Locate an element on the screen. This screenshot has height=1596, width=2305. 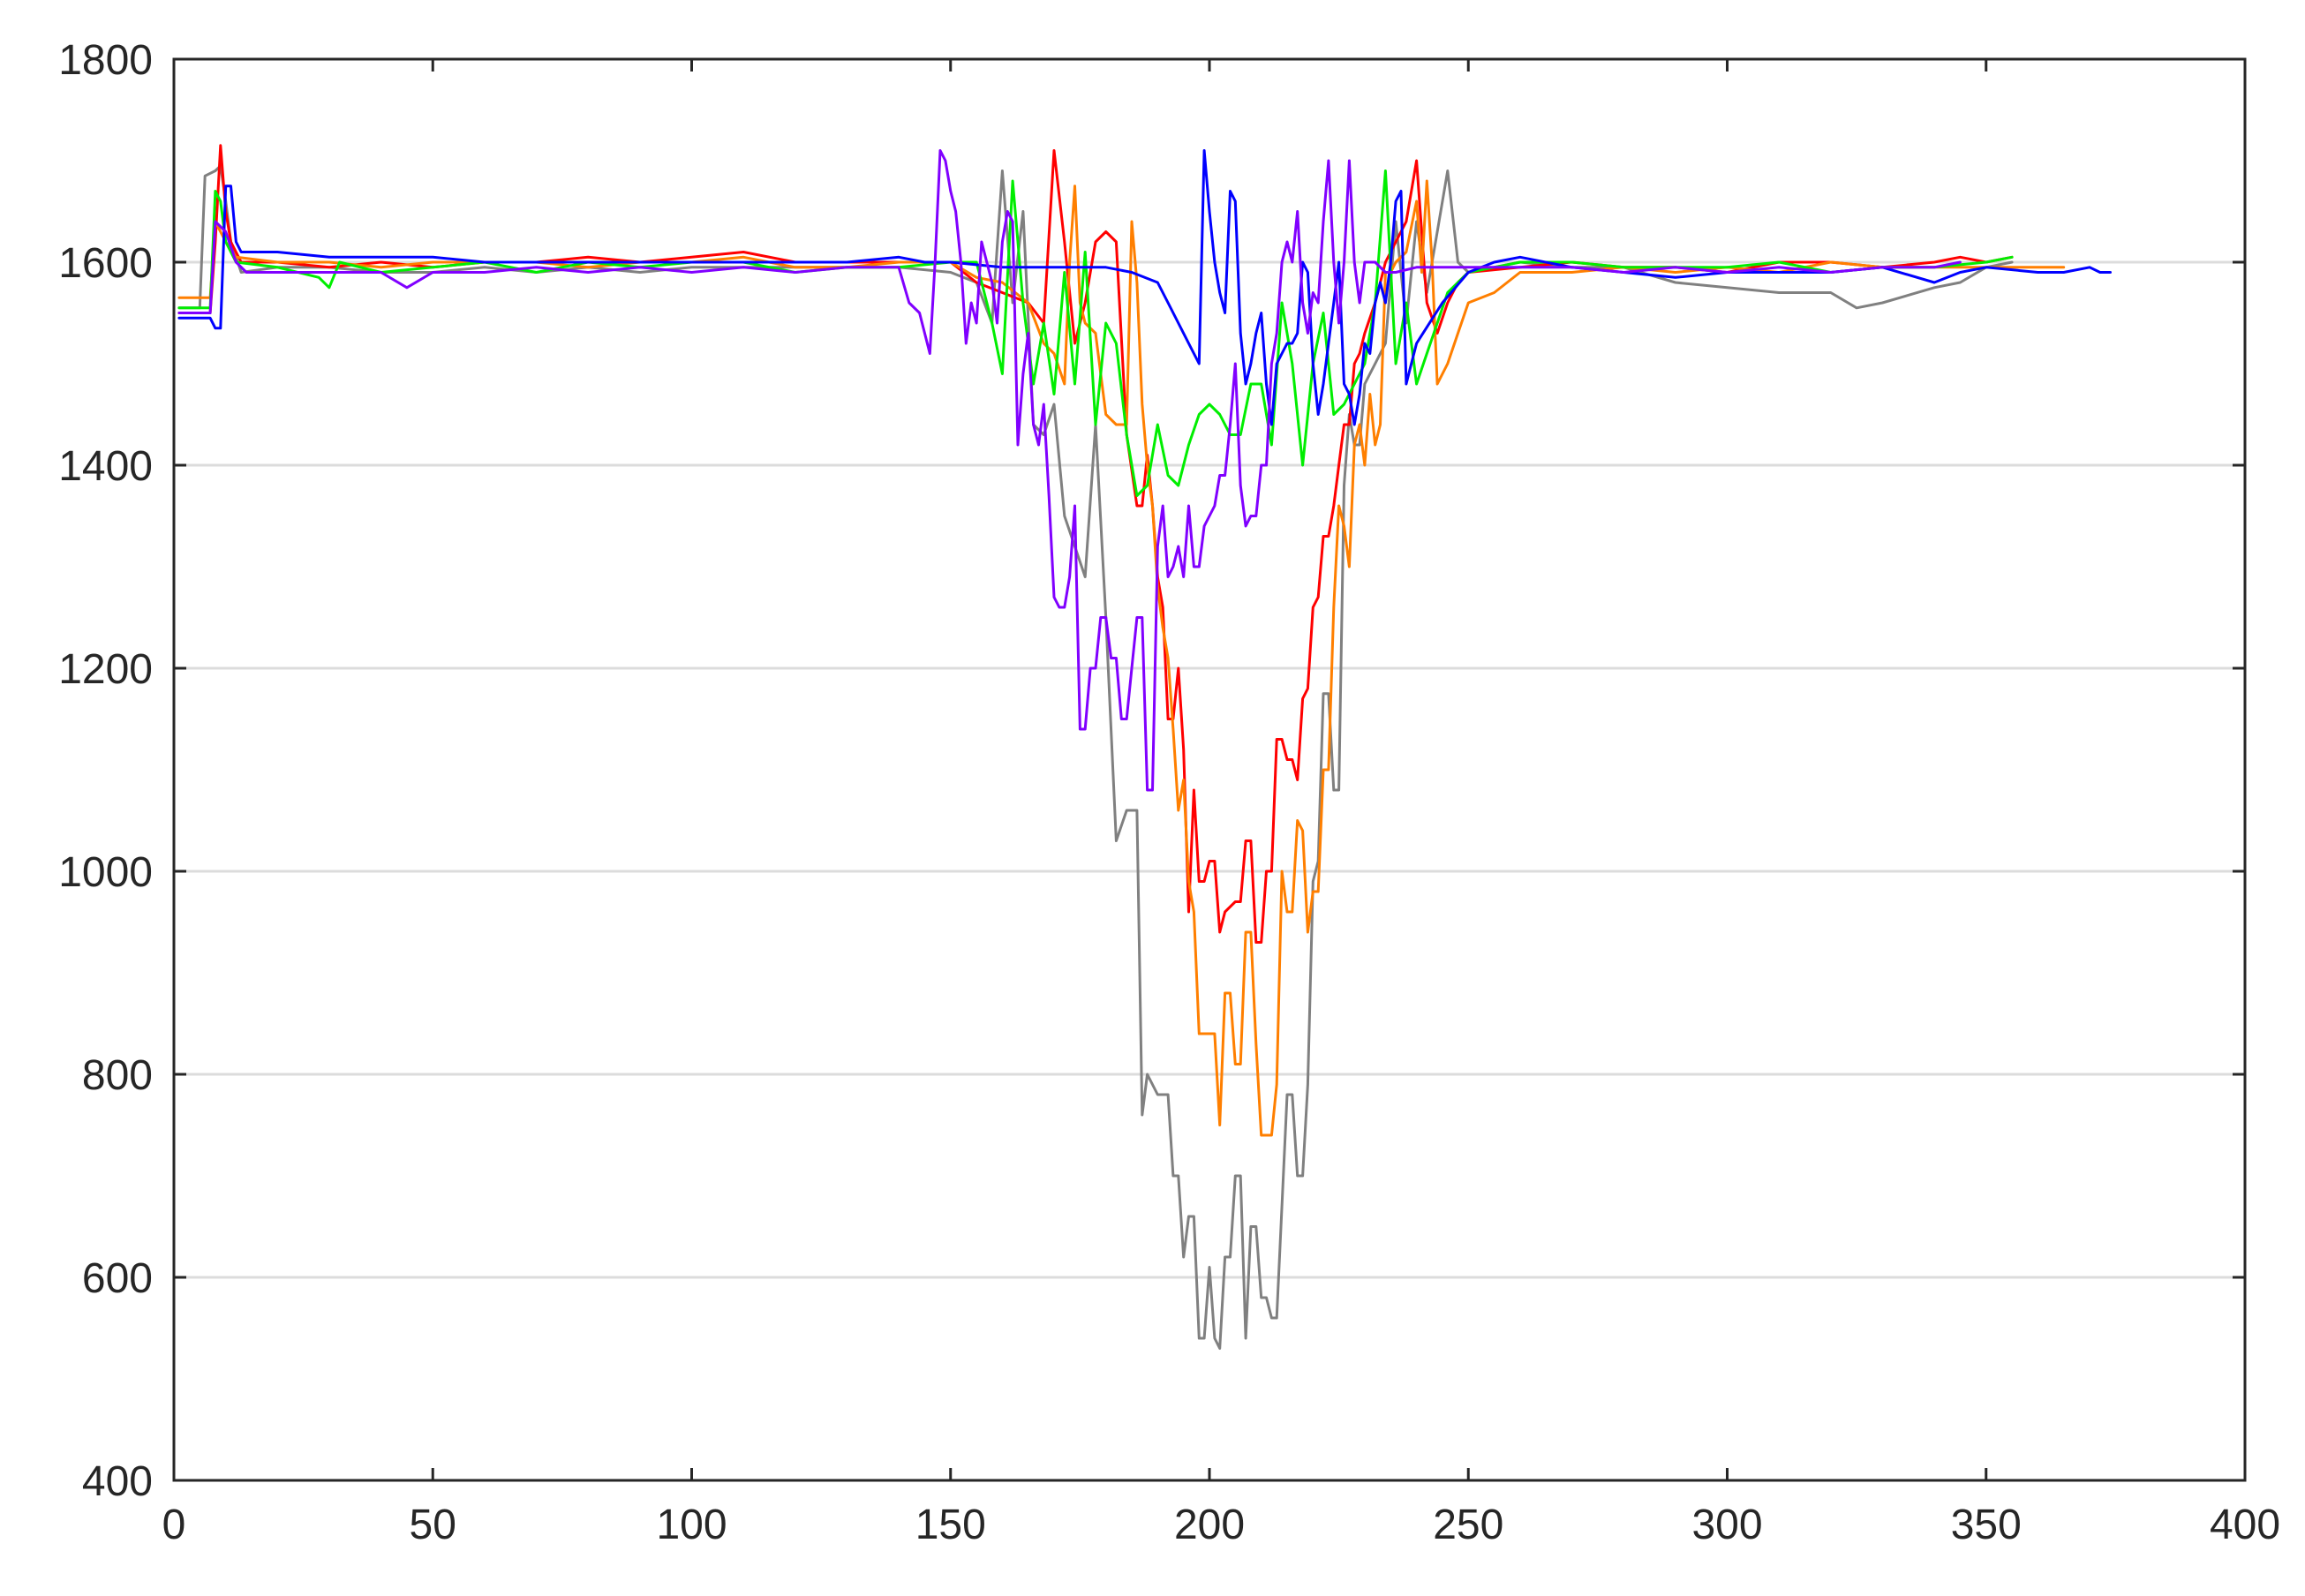
x-tick-label-350: 350 is located at coordinates (1986, 1525).